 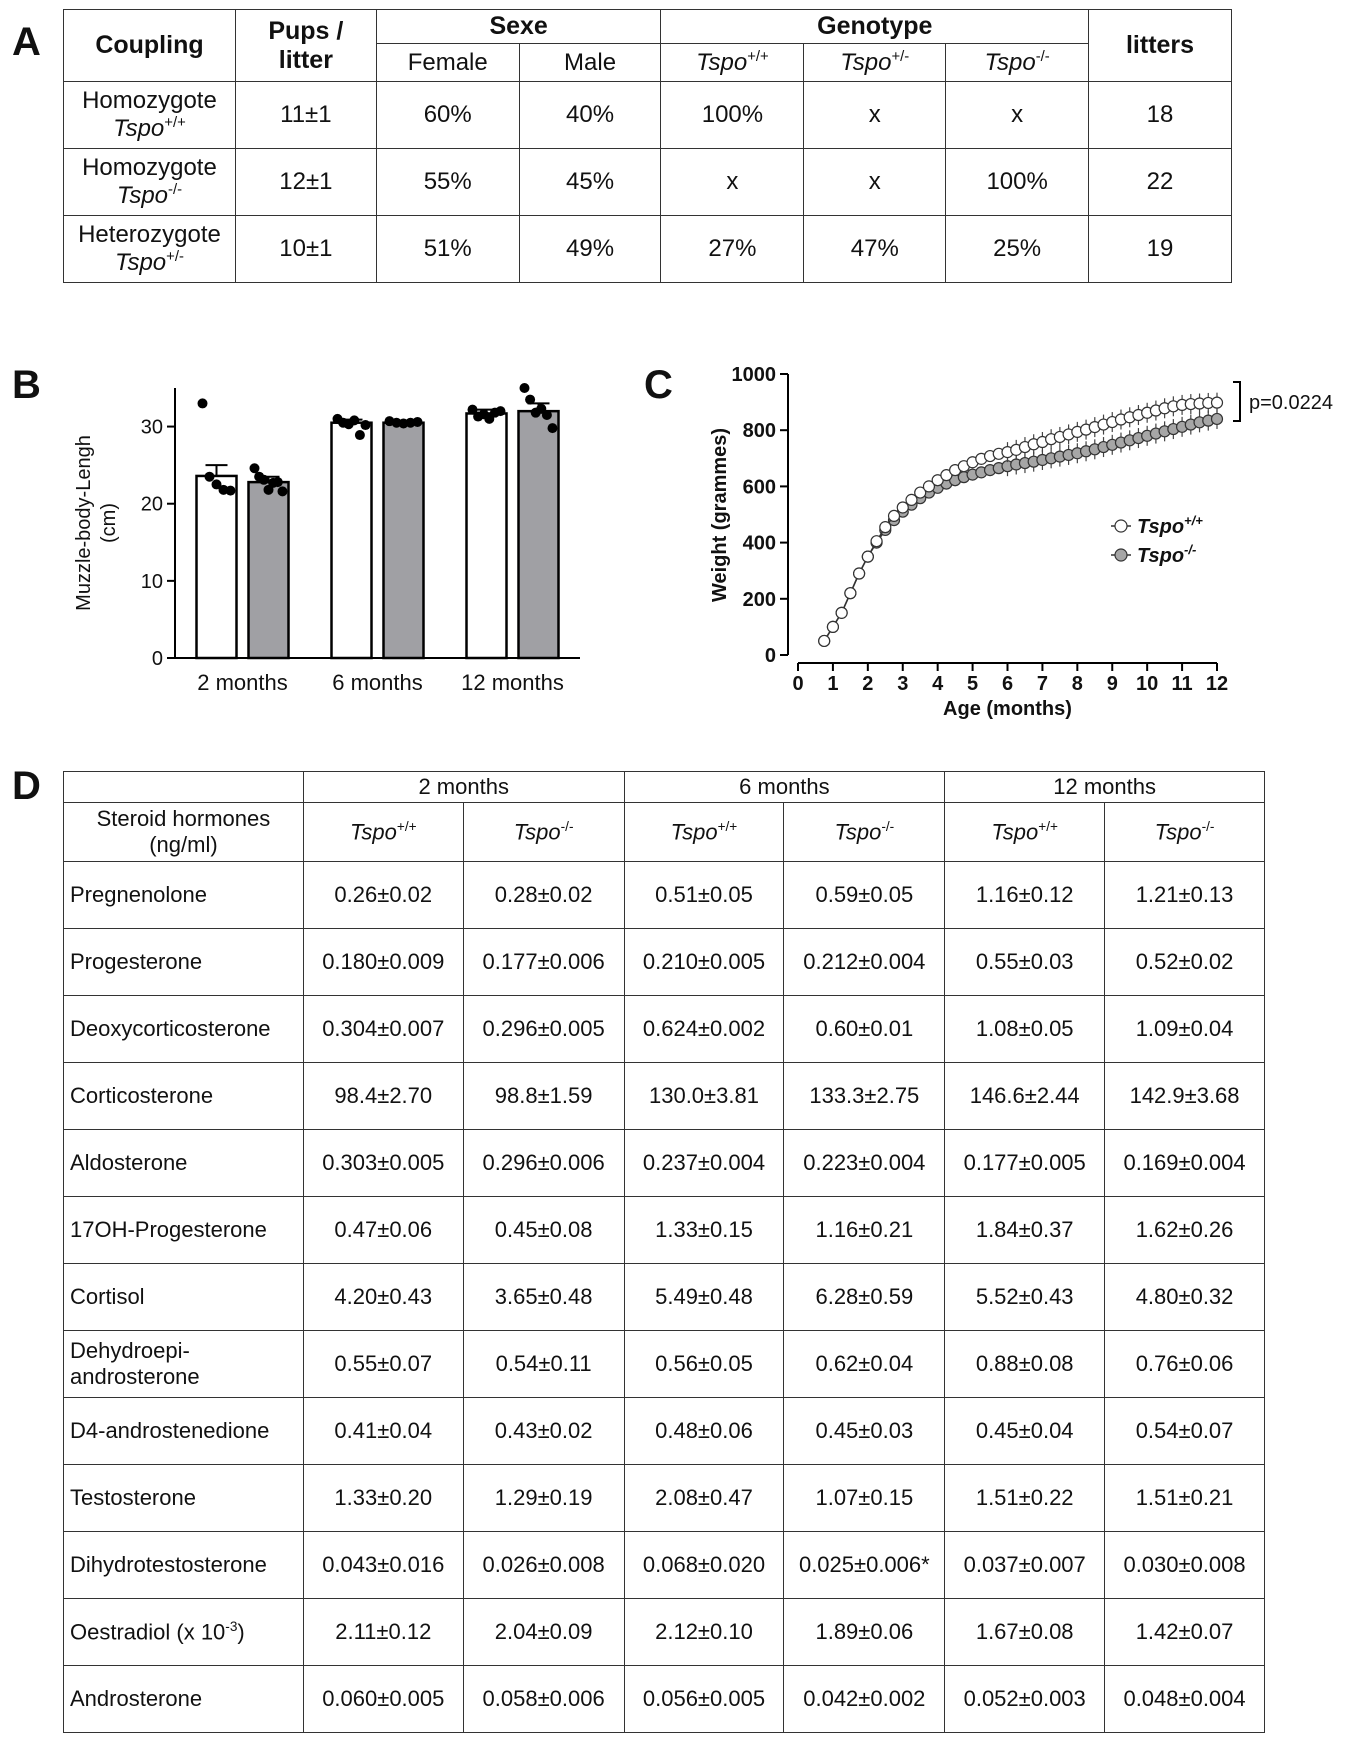 What do you see at coordinates (463, 787) in the screenshot?
I see `group-header: 2 months` at bounding box center [463, 787].